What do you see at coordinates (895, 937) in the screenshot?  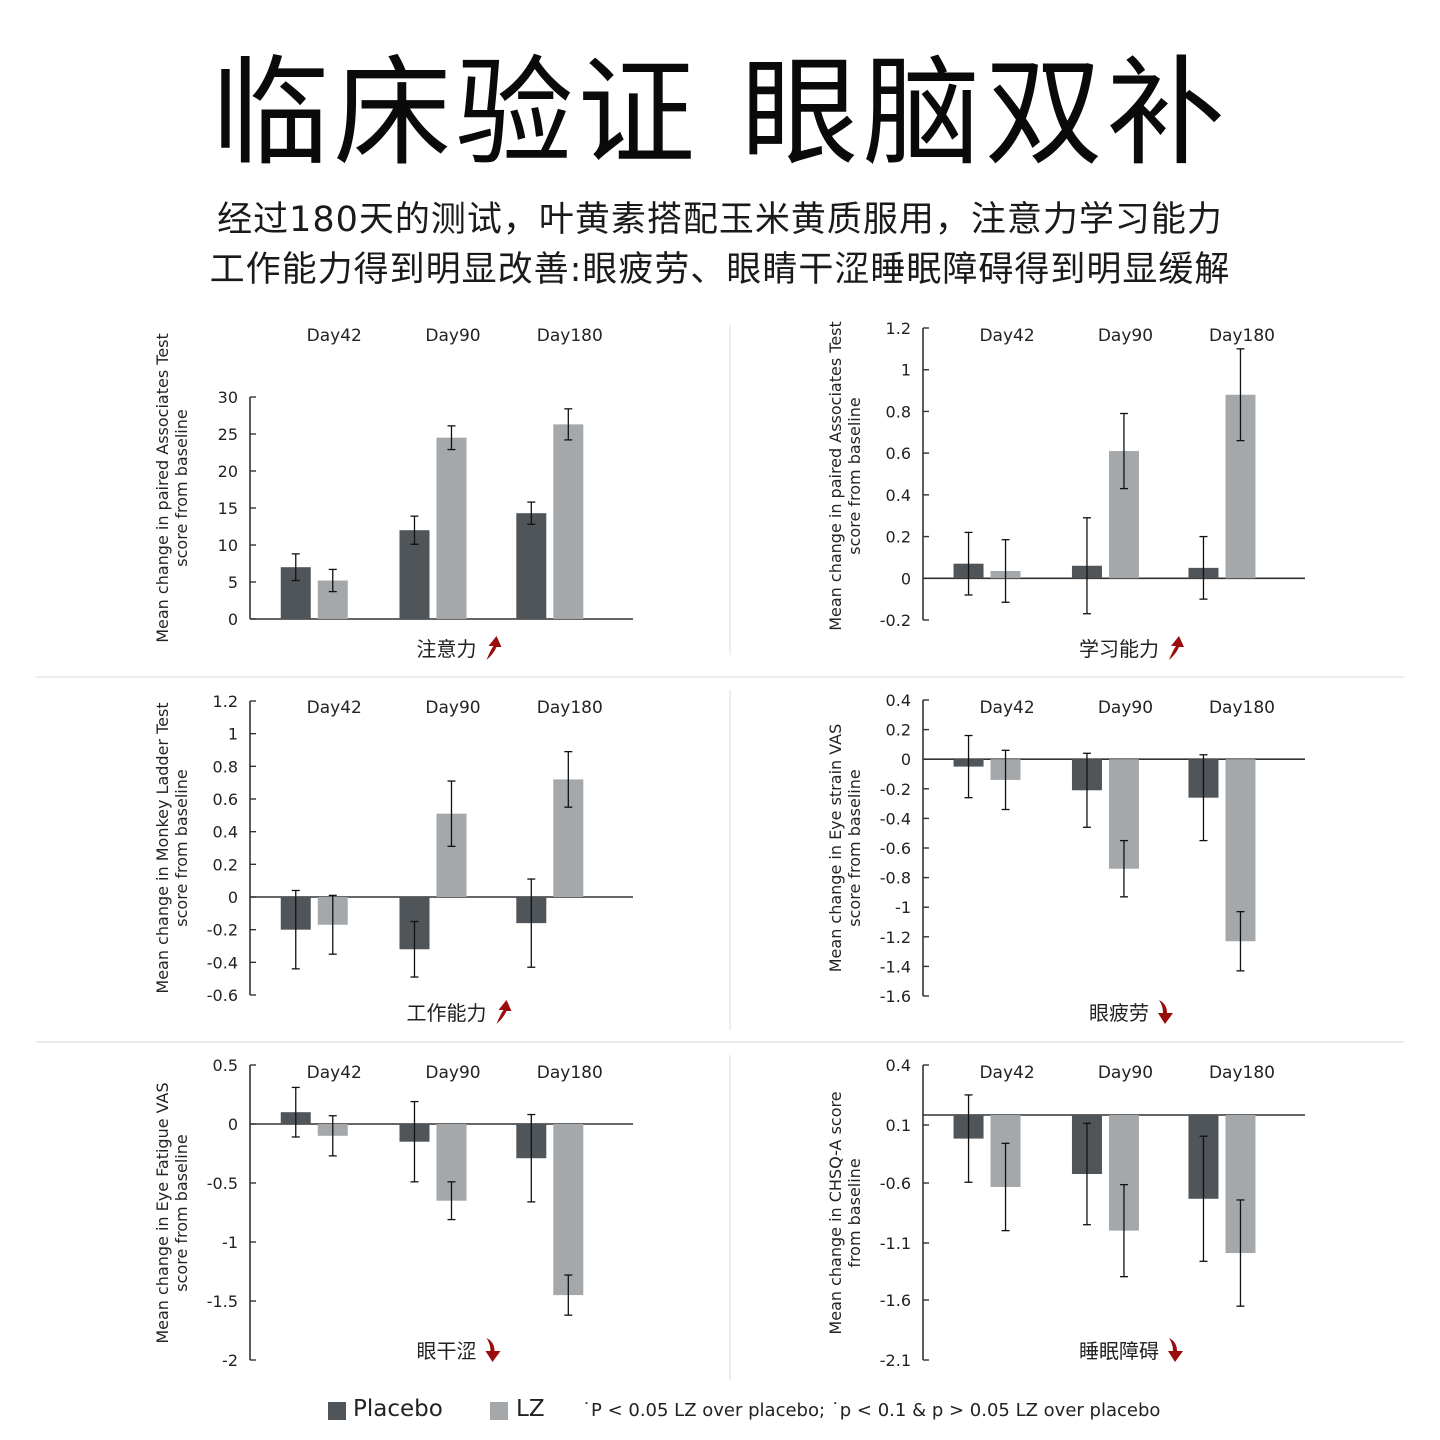 I see `y-tick-label: -1.2` at bounding box center [895, 937].